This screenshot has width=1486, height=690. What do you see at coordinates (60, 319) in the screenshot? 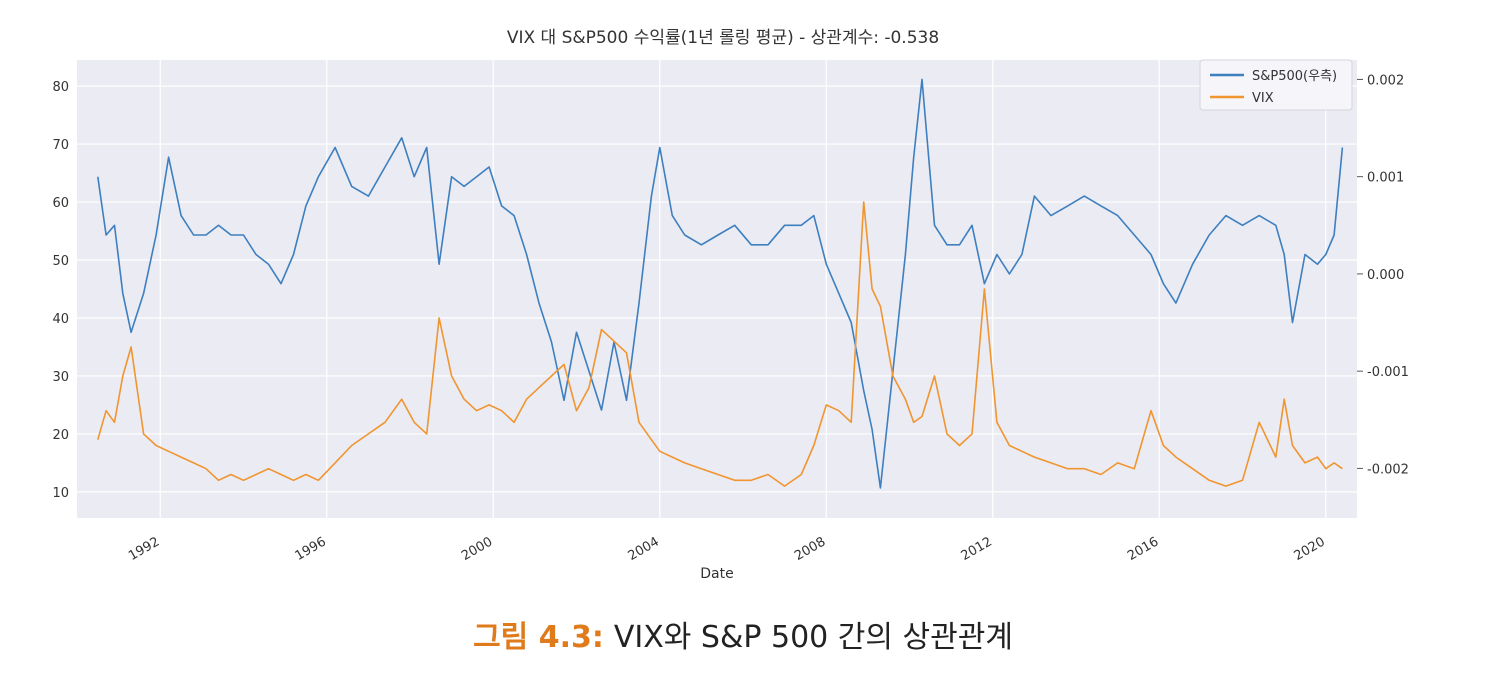
I see `y-tick-label: 40` at bounding box center [60, 319].